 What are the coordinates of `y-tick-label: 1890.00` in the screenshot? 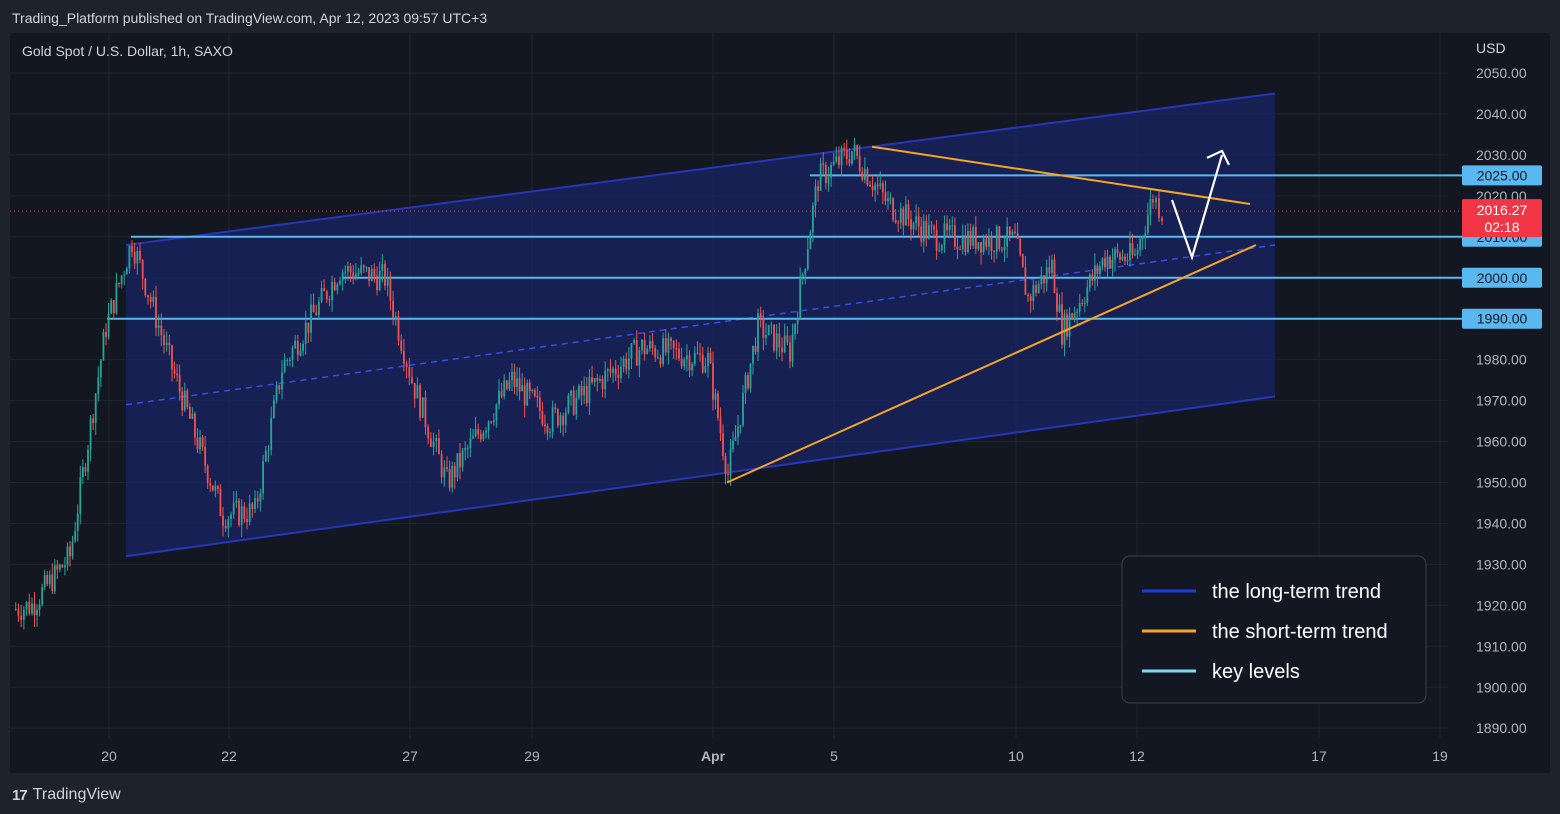 It's located at (1501, 728).